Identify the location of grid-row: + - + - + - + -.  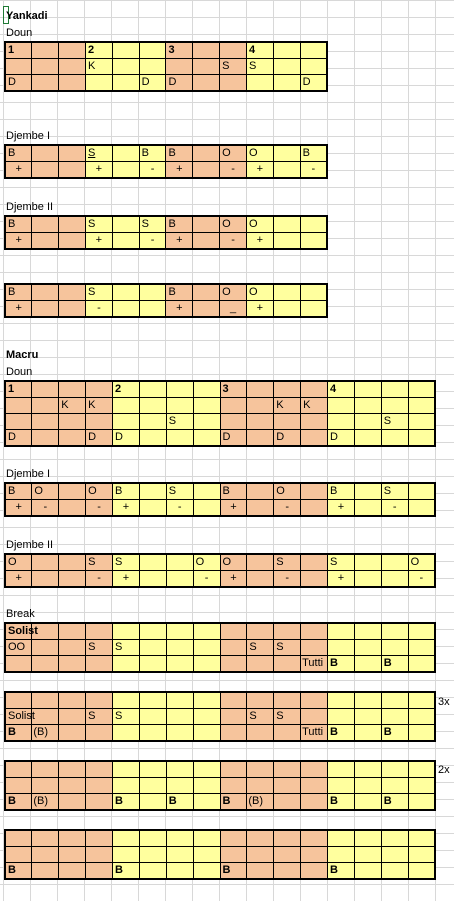
(220, 579).